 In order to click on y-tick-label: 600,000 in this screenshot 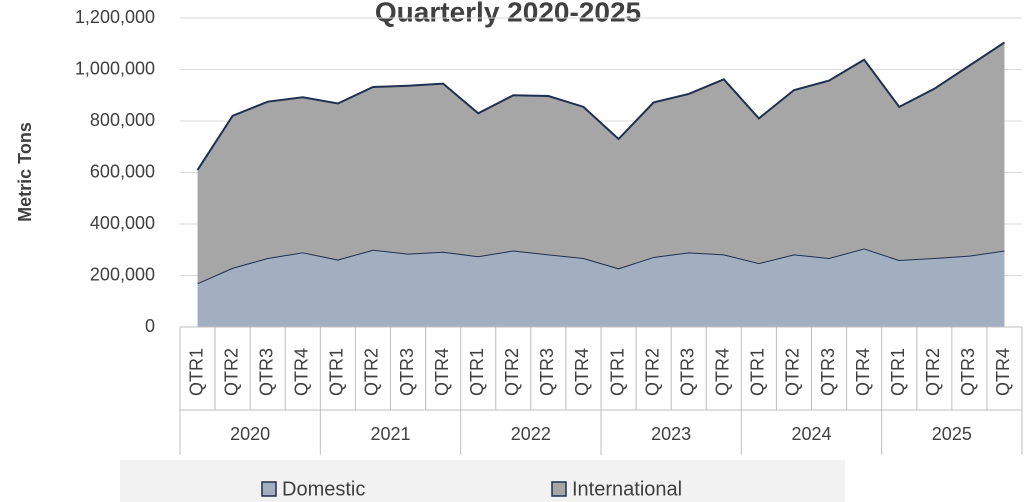, I will do `click(122, 171)`.